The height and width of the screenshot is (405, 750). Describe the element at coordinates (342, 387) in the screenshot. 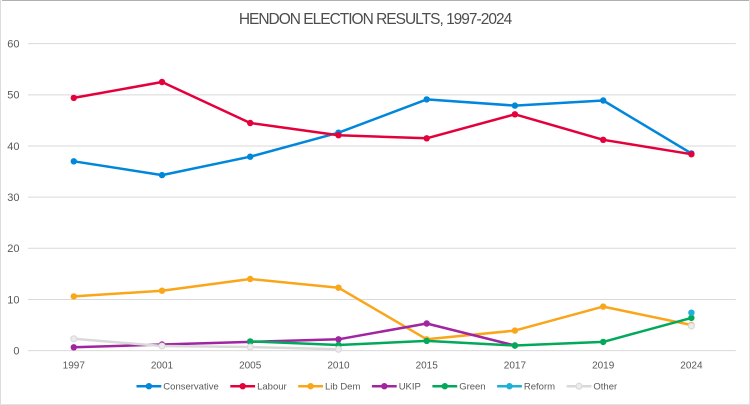

I see `svg-text: Lib Dem` at that location.